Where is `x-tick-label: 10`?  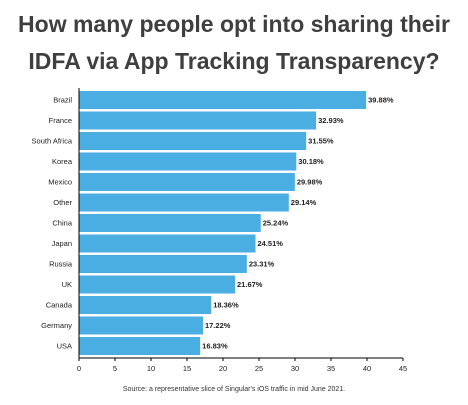 x-tick-label: 10 is located at coordinates (151, 368).